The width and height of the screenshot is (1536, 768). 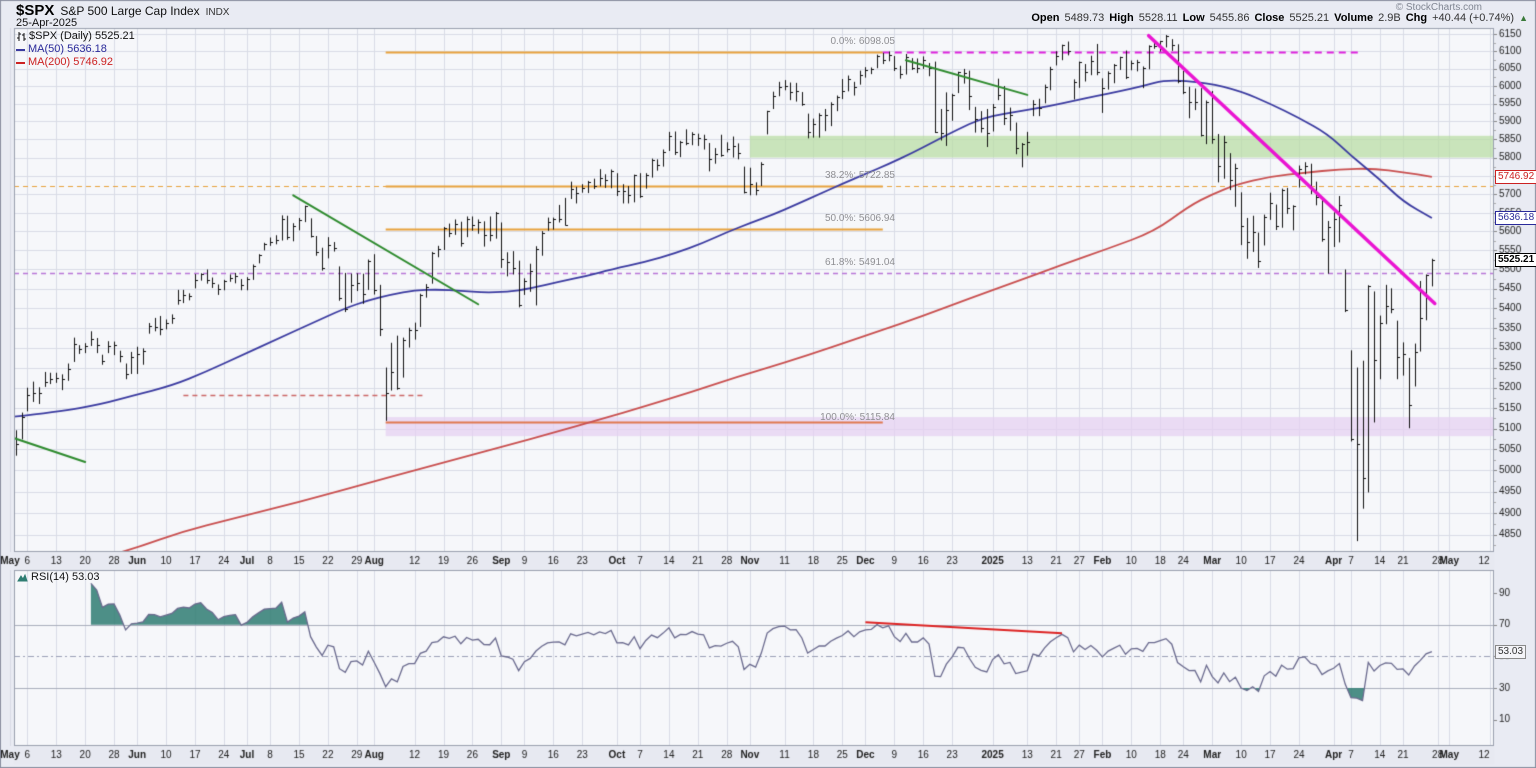 What do you see at coordinates (1511, 652) in the screenshot?
I see `rsi-value-box: 53.03` at bounding box center [1511, 652].